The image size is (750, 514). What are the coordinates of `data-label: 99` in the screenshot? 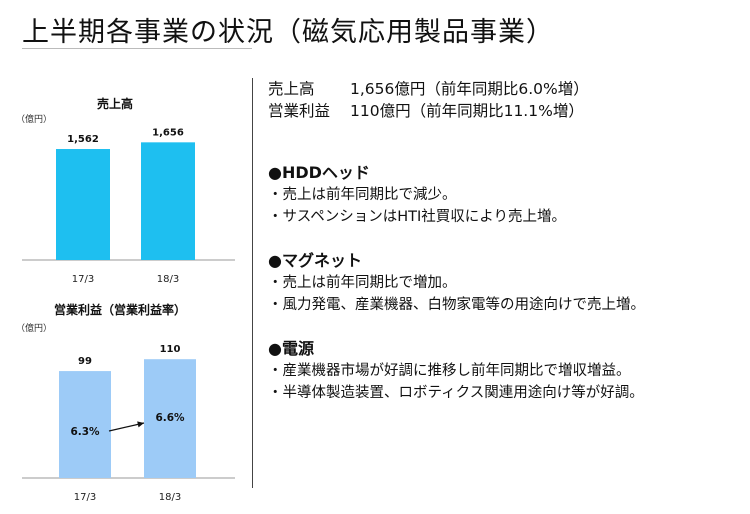 It's located at (85, 361).